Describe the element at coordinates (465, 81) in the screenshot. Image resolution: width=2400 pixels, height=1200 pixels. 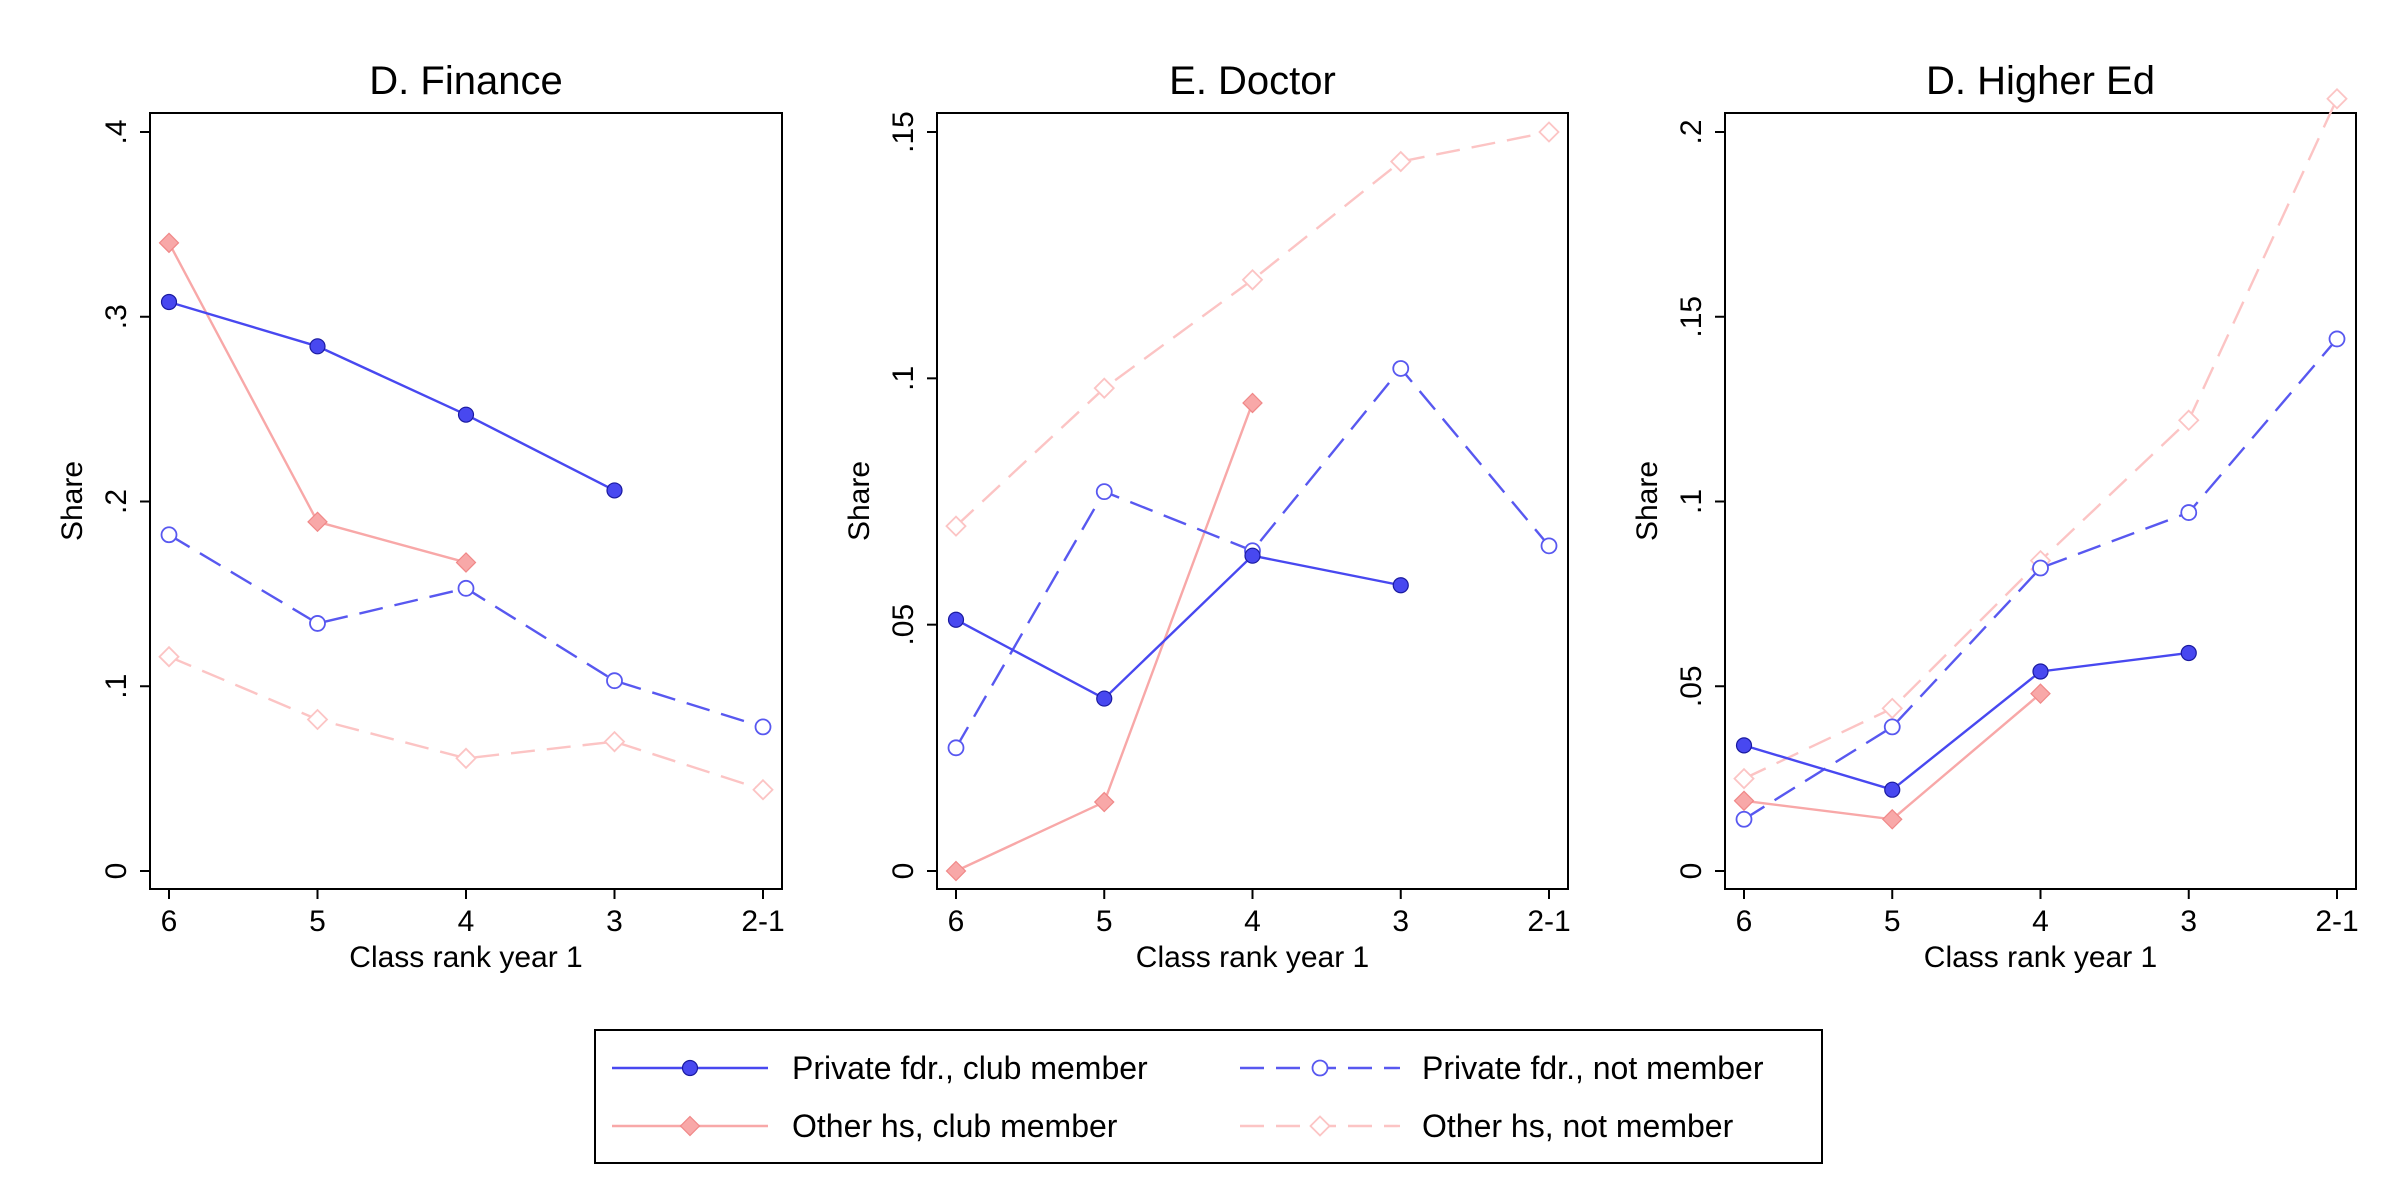
I see `chart-title: D. Finance` at that location.